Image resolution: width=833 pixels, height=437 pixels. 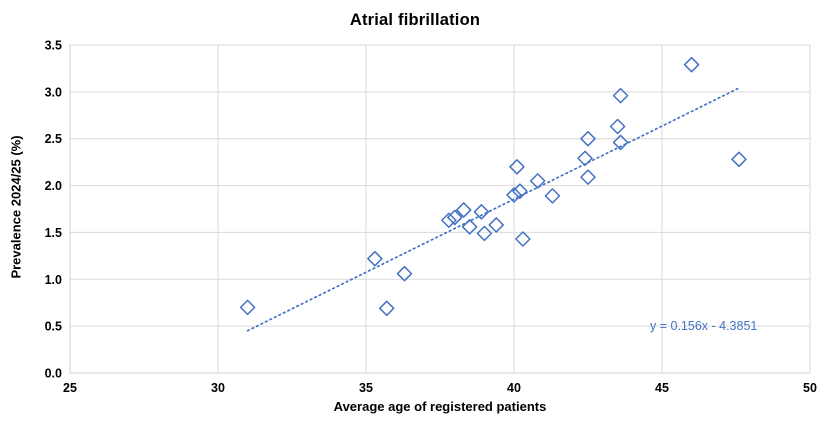 What do you see at coordinates (53, 92) in the screenshot?
I see `y-tick-label: 3.0` at bounding box center [53, 92].